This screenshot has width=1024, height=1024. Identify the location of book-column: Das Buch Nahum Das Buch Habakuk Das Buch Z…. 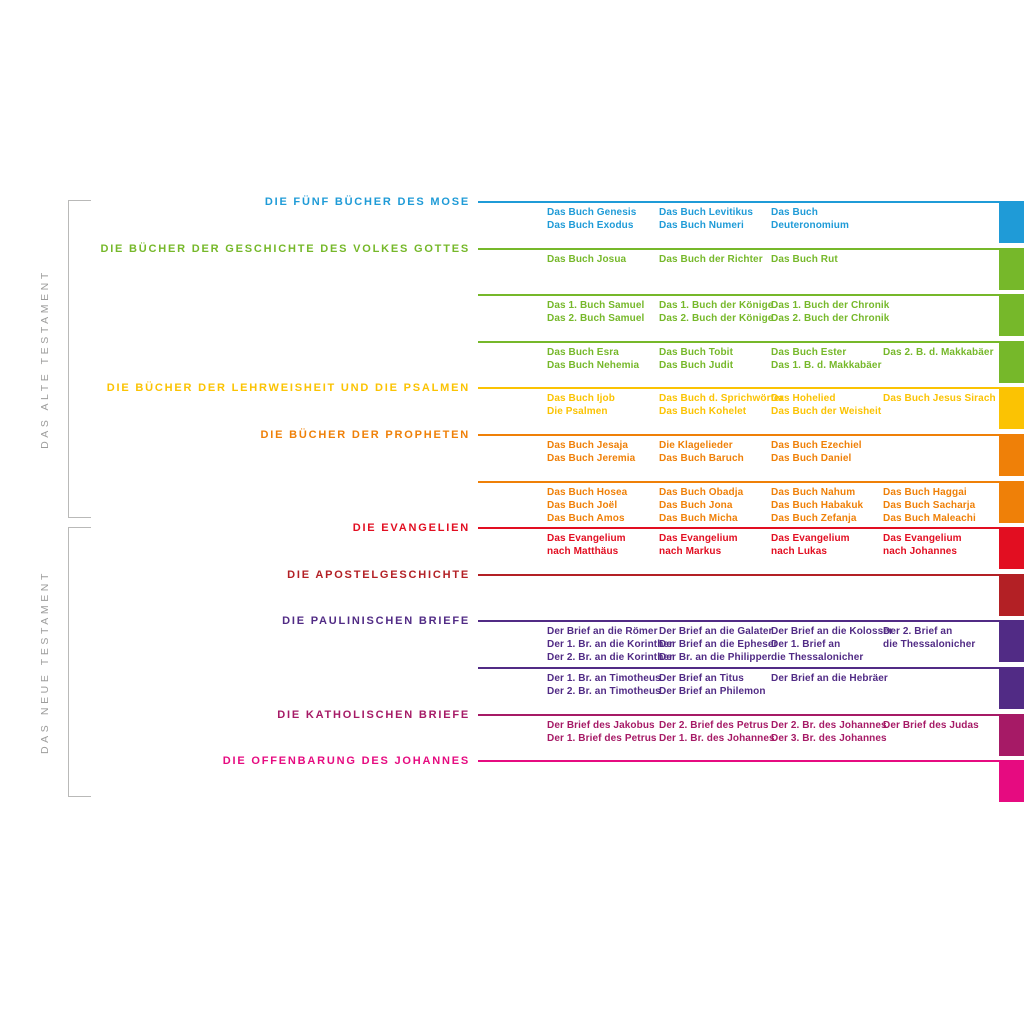
(826, 505).